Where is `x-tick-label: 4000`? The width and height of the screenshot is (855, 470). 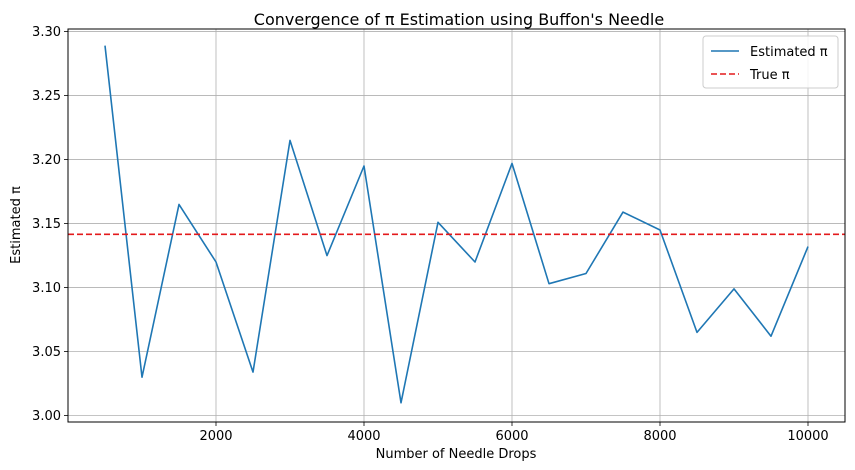 x-tick-label: 4000 is located at coordinates (363, 436).